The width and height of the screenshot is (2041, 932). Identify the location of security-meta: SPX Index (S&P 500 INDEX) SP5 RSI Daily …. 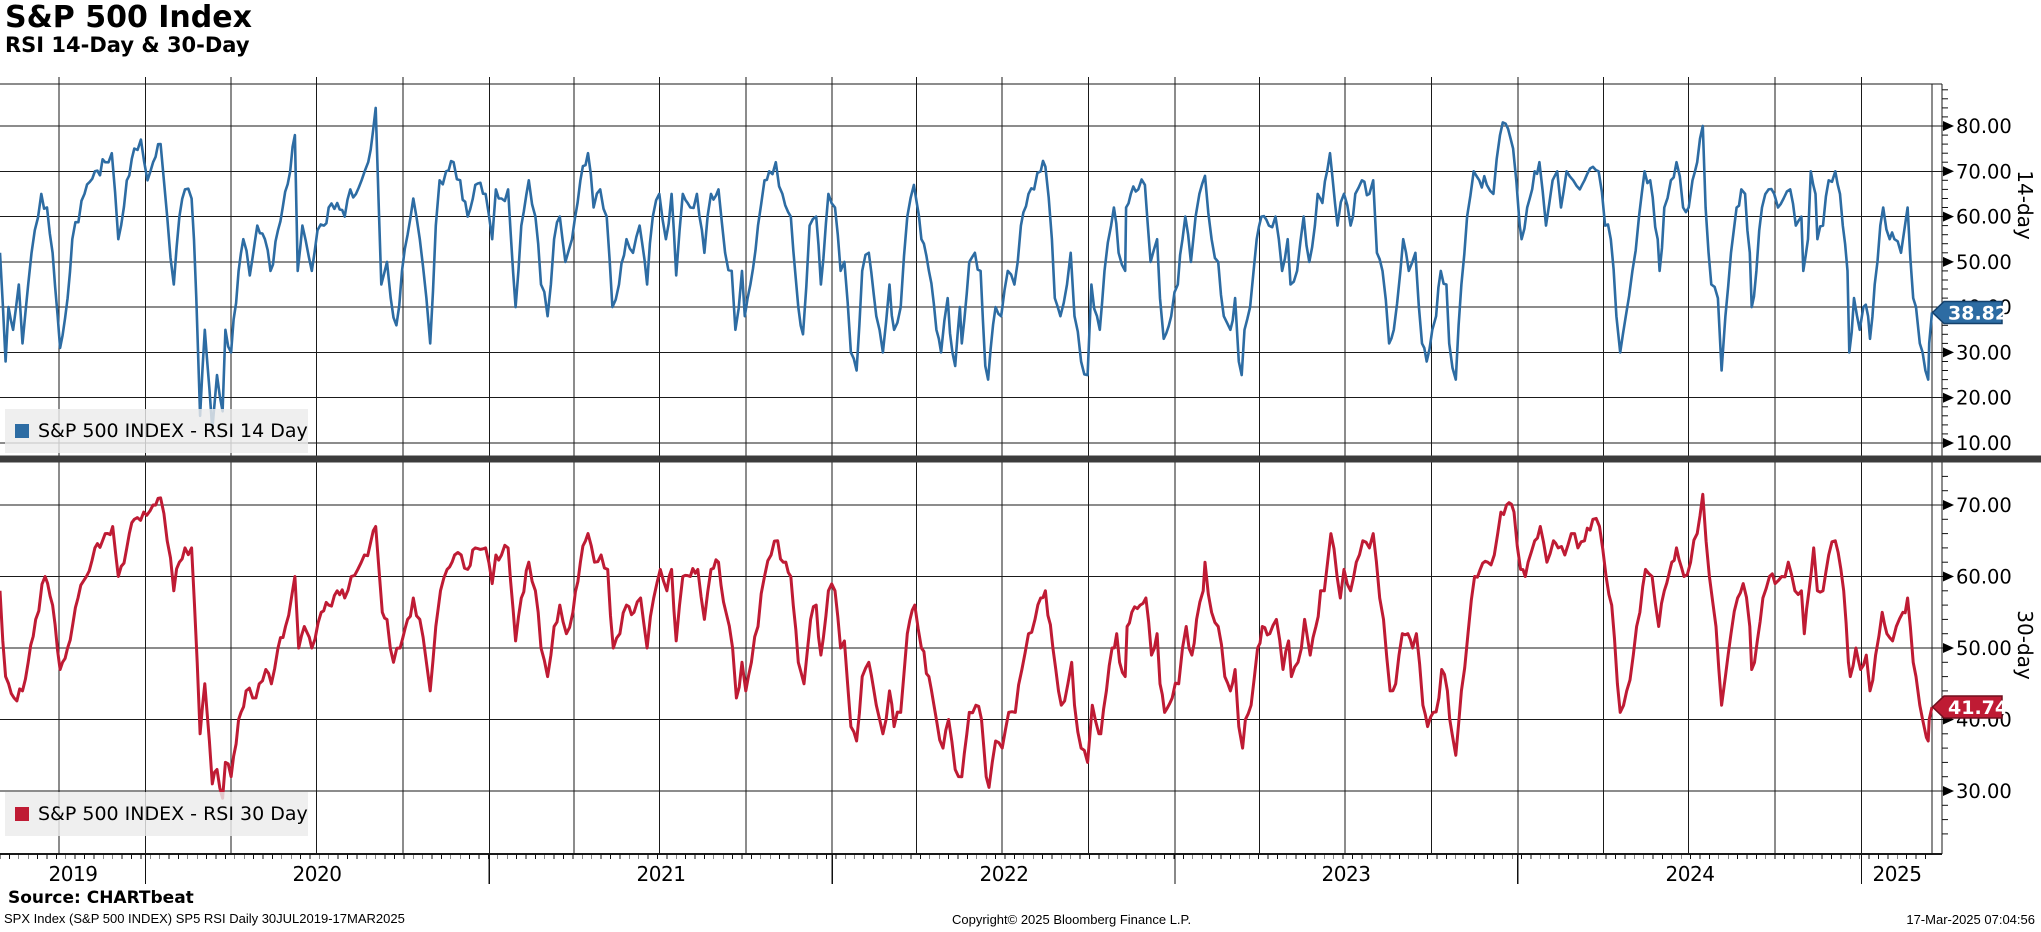
(204, 918).